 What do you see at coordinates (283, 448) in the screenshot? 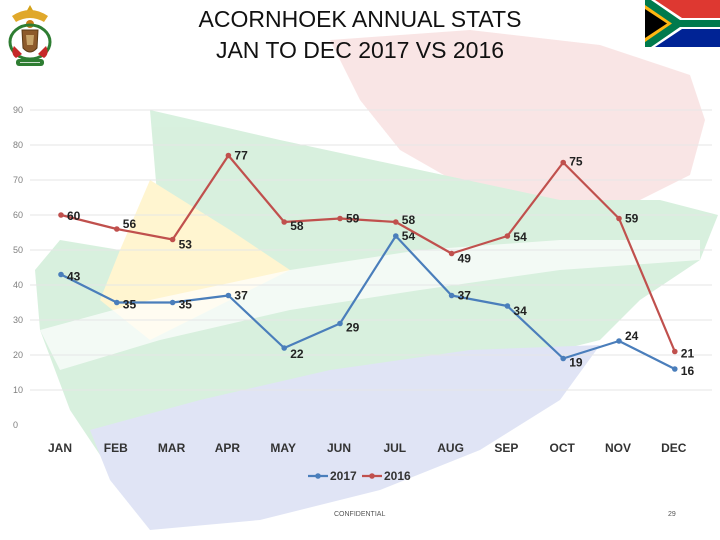
I see `x-tick-label-may: MAY` at bounding box center [283, 448].